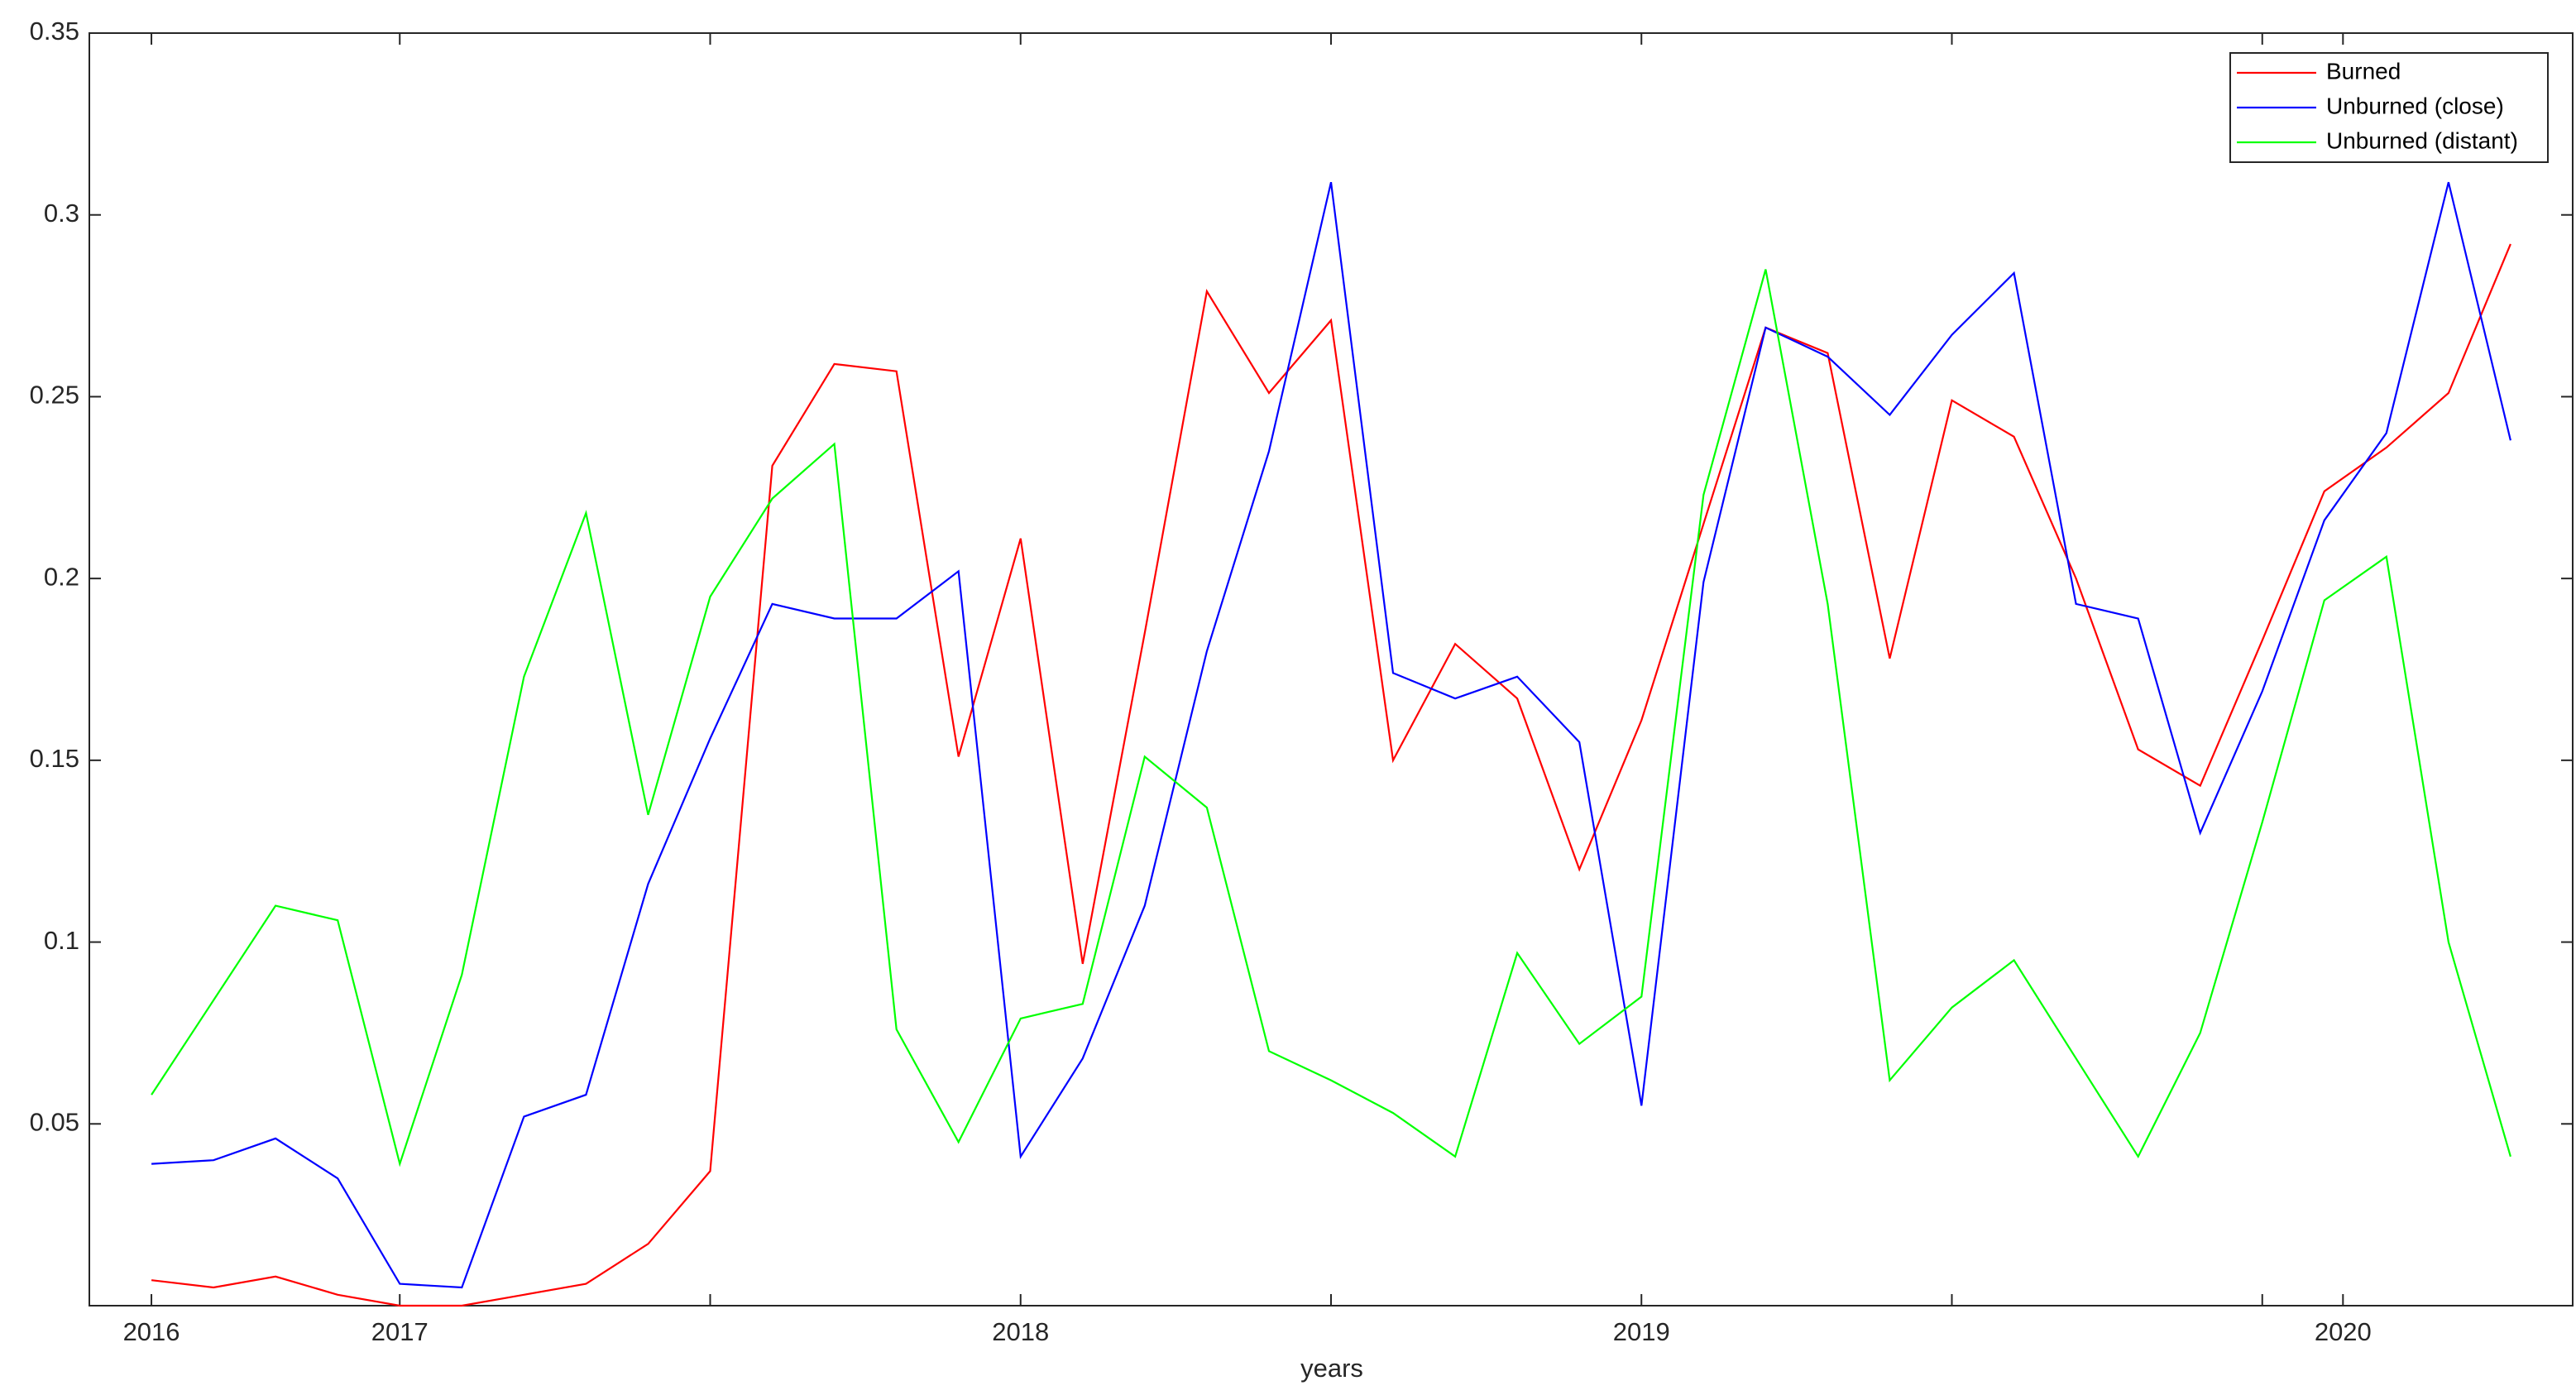  Describe the element at coordinates (2343, 1331) in the screenshot. I see `x-tick-label: 2020` at that location.